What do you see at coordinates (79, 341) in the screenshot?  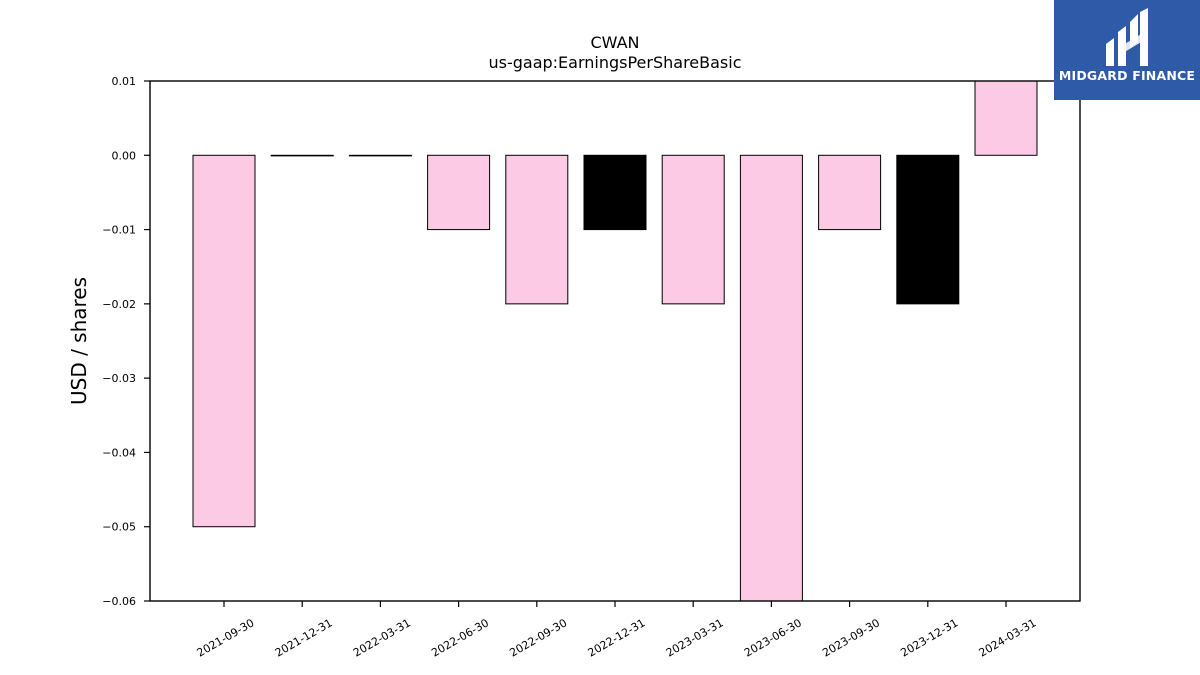 I see `y-axis-label: USD / shares` at bounding box center [79, 341].